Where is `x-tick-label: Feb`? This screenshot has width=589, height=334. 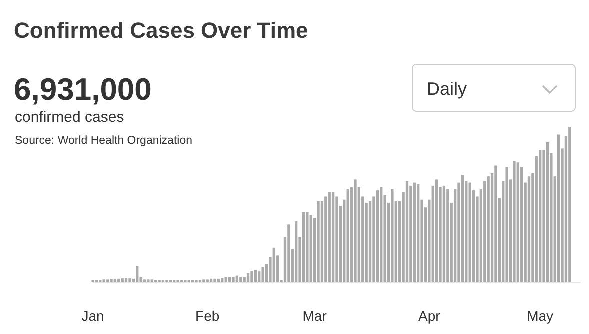 x-tick-label: Feb is located at coordinates (208, 316).